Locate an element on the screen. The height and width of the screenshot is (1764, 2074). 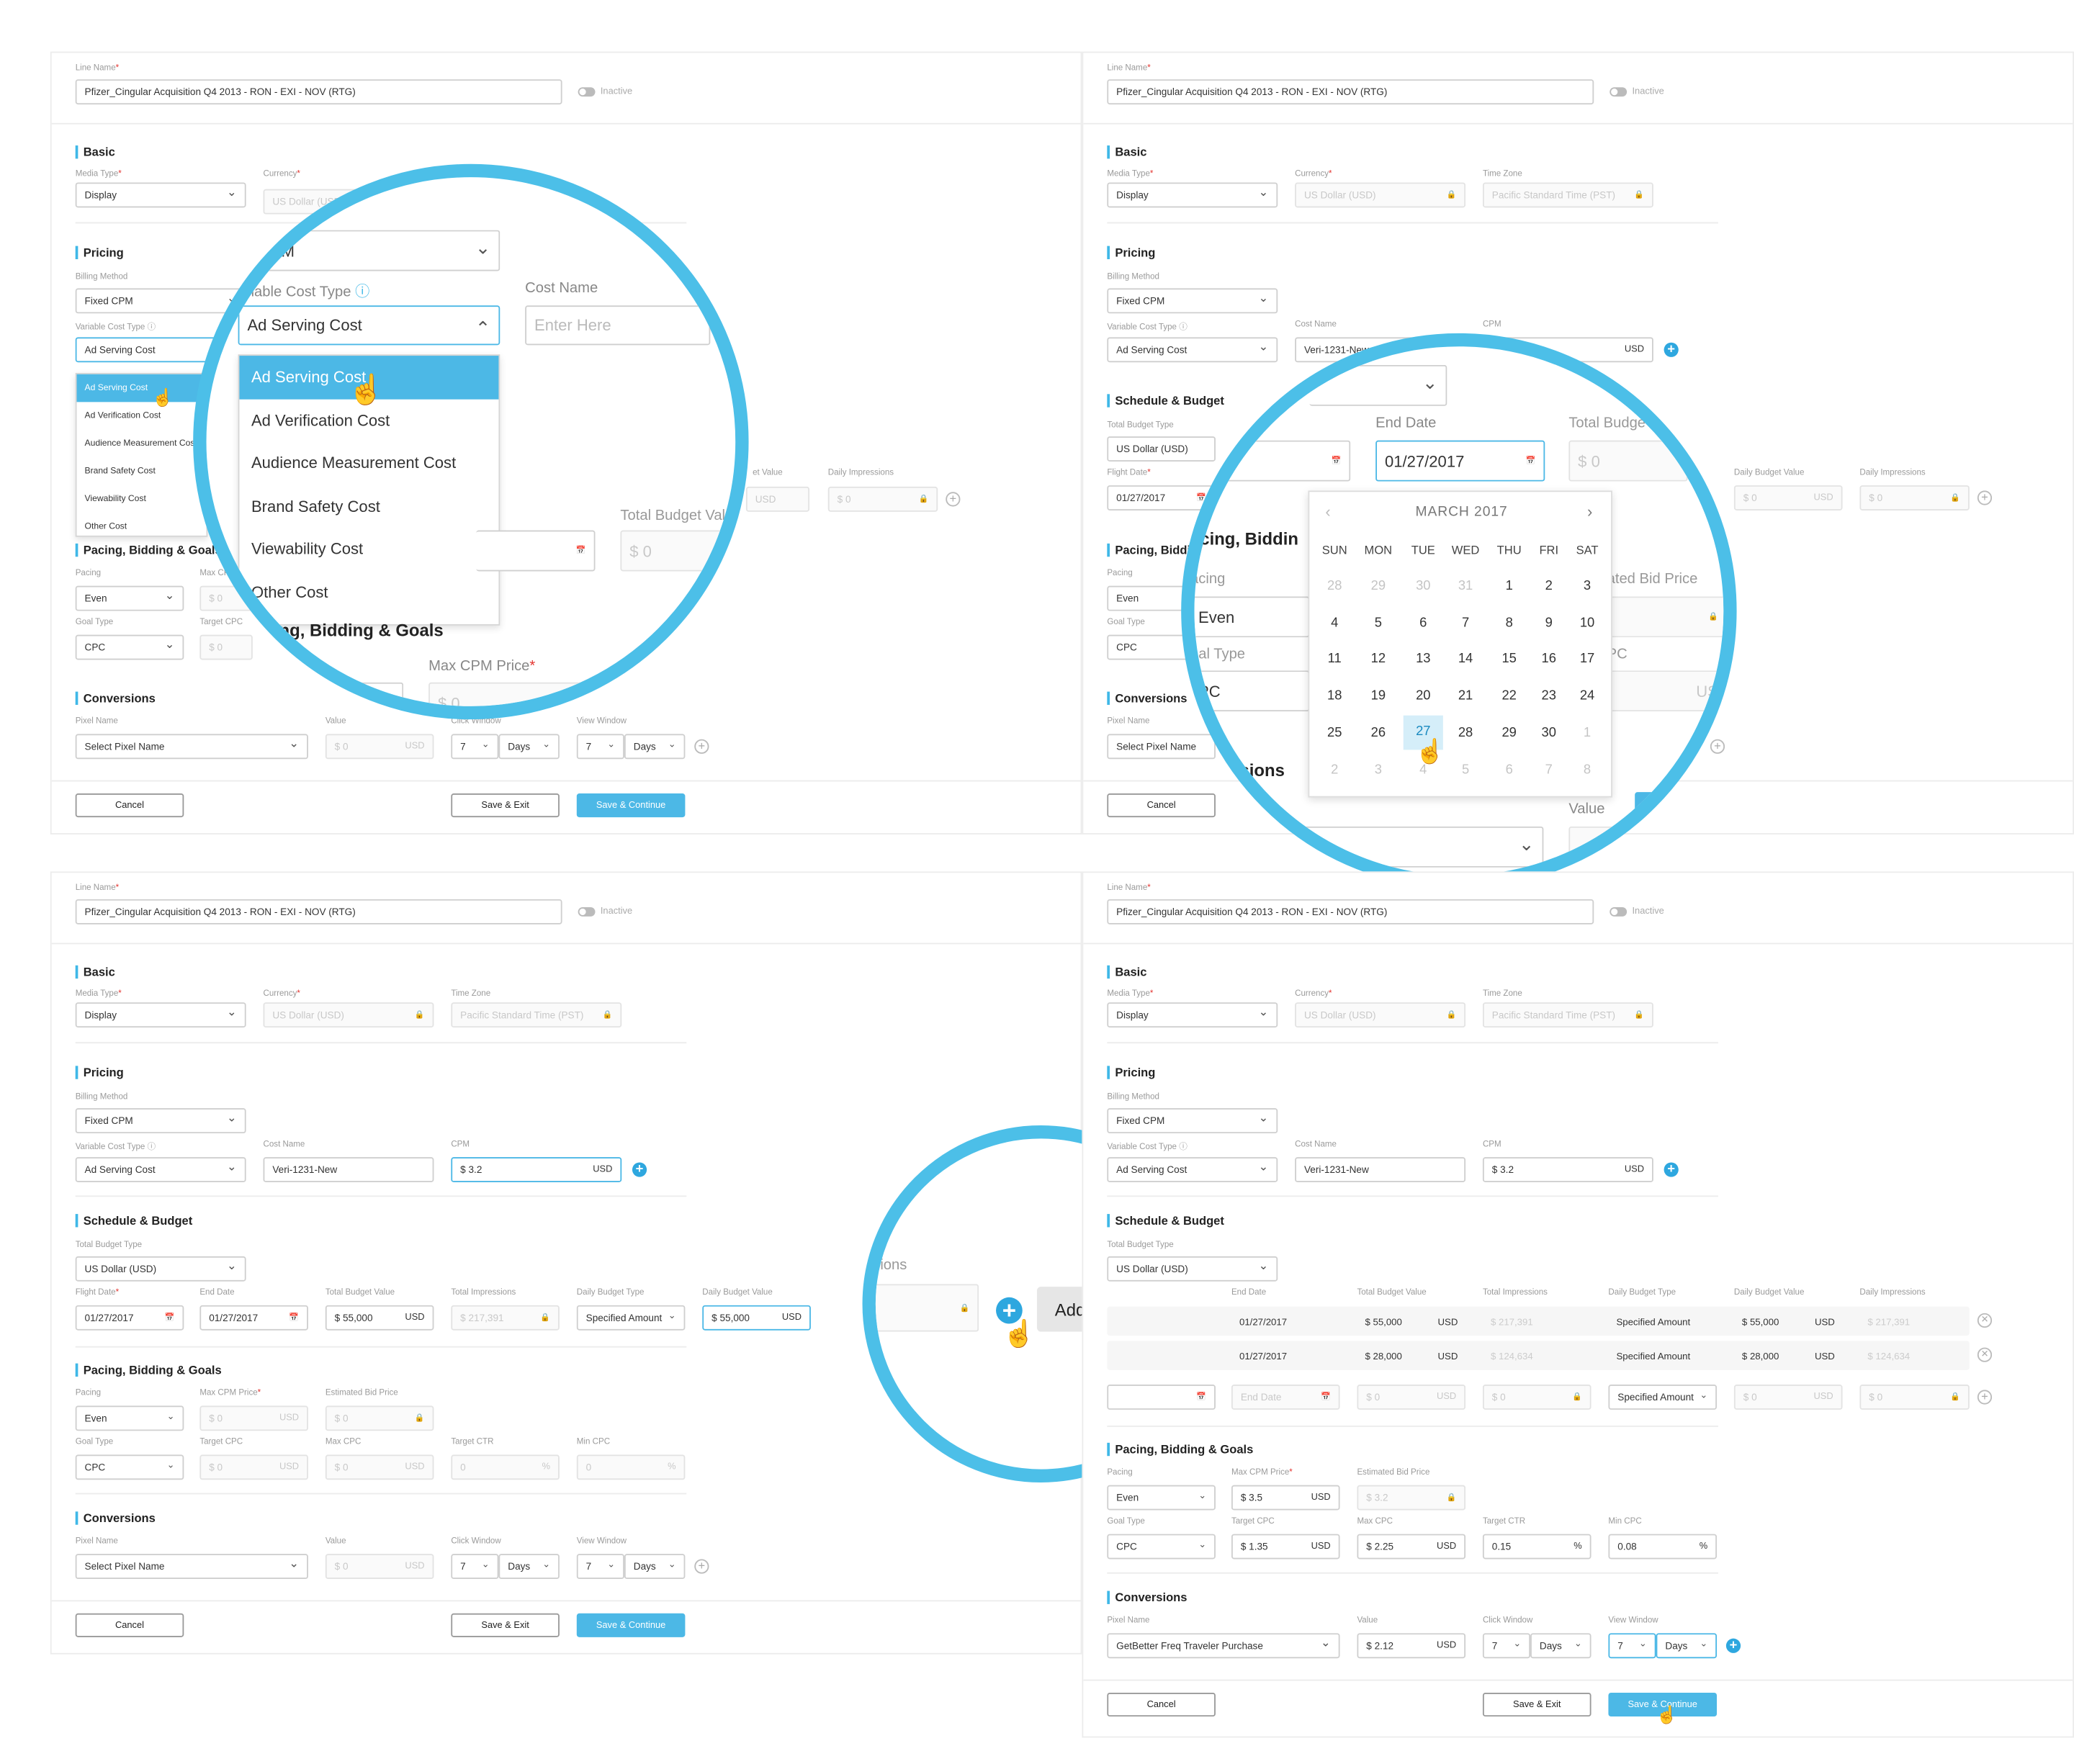
max-cpm-input: $ 3.5 USD is located at coordinates (1285, 1498).